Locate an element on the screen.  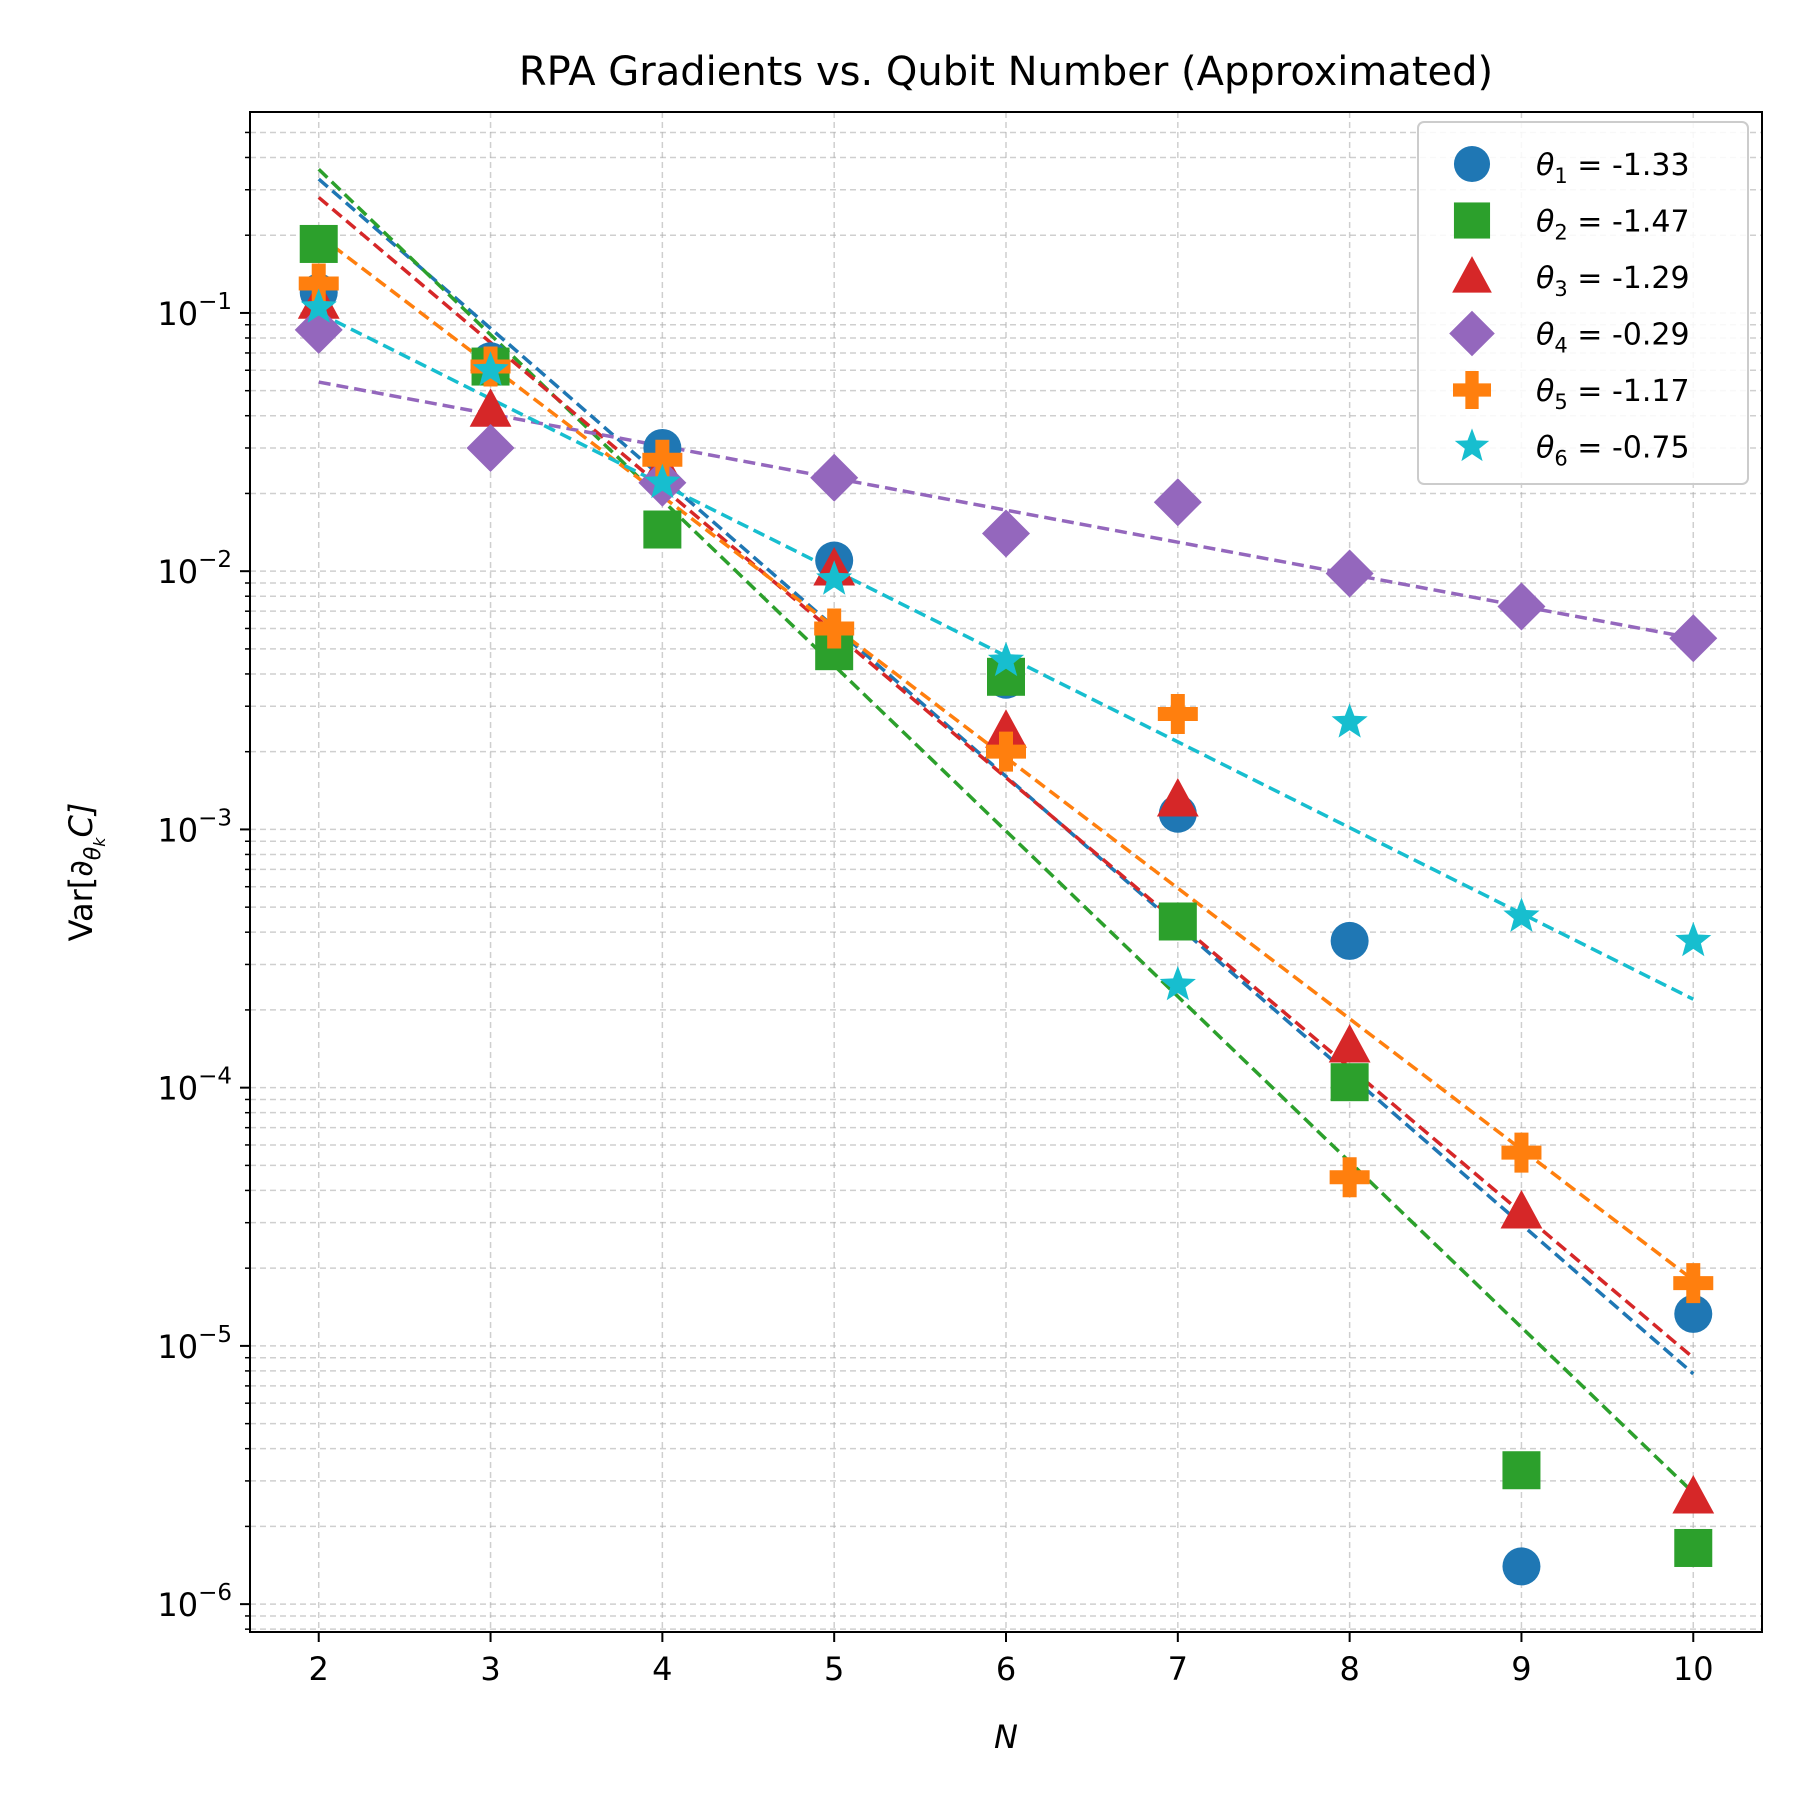
legend-label: θ4 = -0.29 is located at coordinates (1613, 338).